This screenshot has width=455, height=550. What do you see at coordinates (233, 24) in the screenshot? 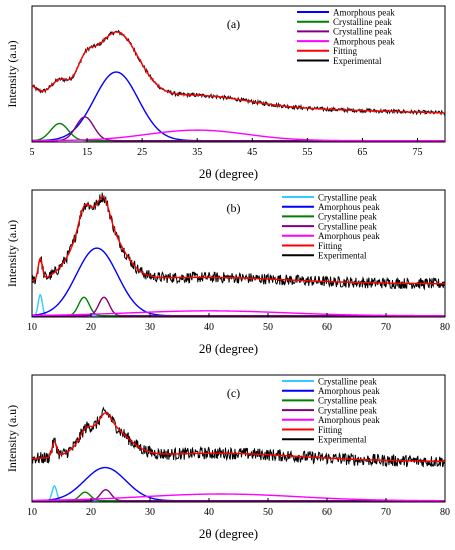
I see `panel-label: (a)` at bounding box center [233, 24].